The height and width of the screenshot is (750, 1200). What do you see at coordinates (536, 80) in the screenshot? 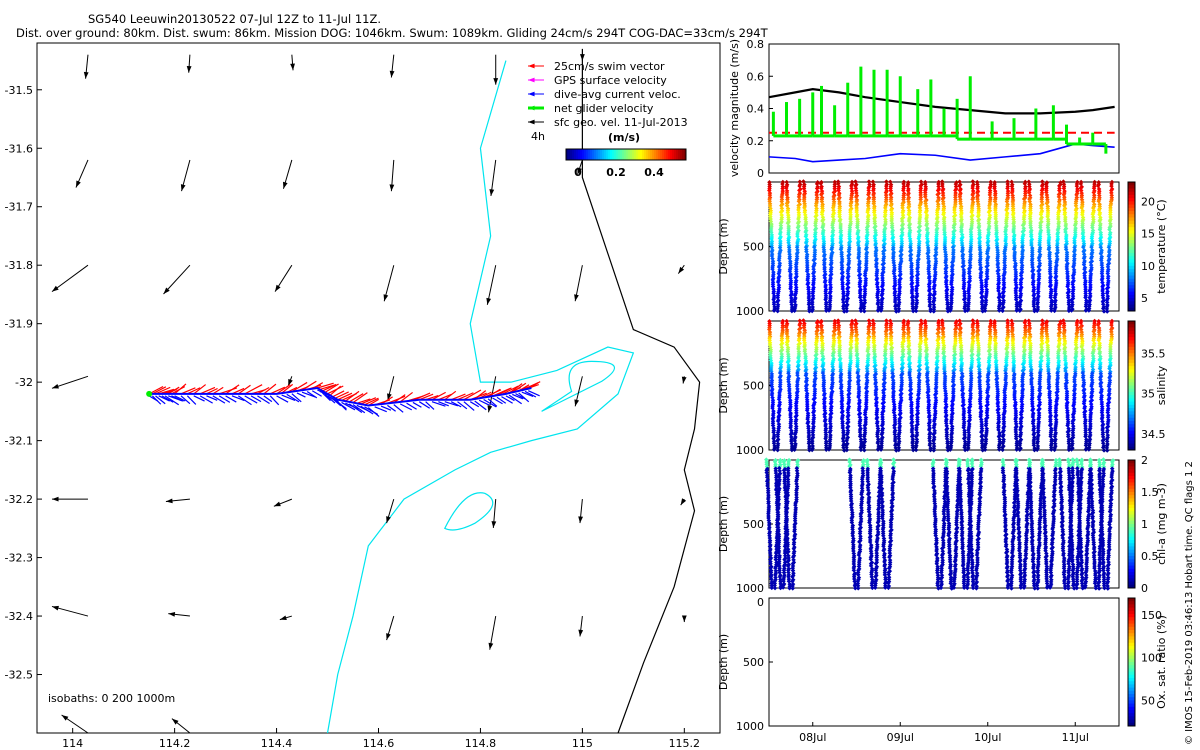
I see `legend-swatch` at bounding box center [536, 80].